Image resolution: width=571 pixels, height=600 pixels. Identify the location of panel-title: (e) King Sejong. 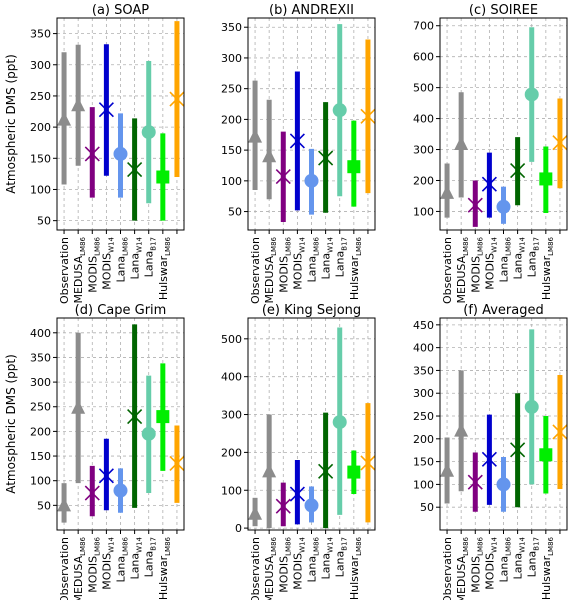
(311, 310).